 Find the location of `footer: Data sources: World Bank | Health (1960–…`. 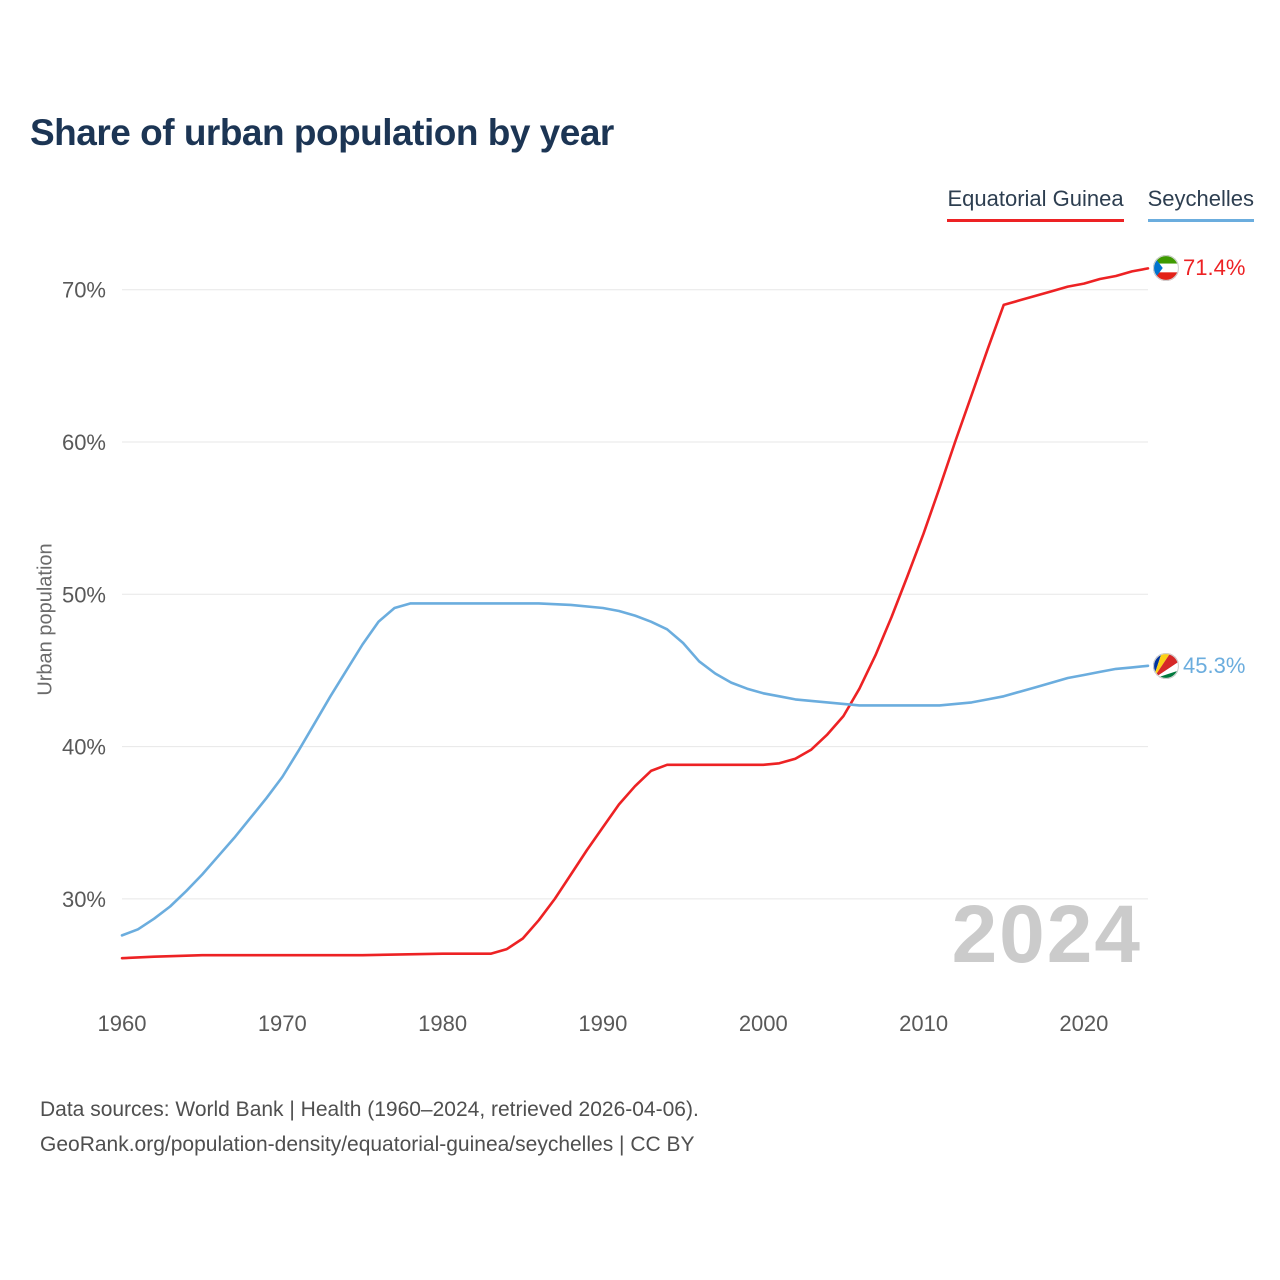

footer: Data sources: World Bank | Health (1960–… is located at coordinates (369, 1127).